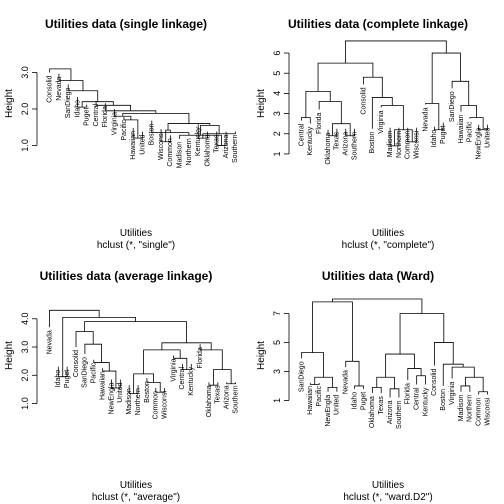  What do you see at coordinates (310, 400) in the screenshot?
I see `leaf-label-hawaiian: Hawaiian` at bounding box center [310, 400].